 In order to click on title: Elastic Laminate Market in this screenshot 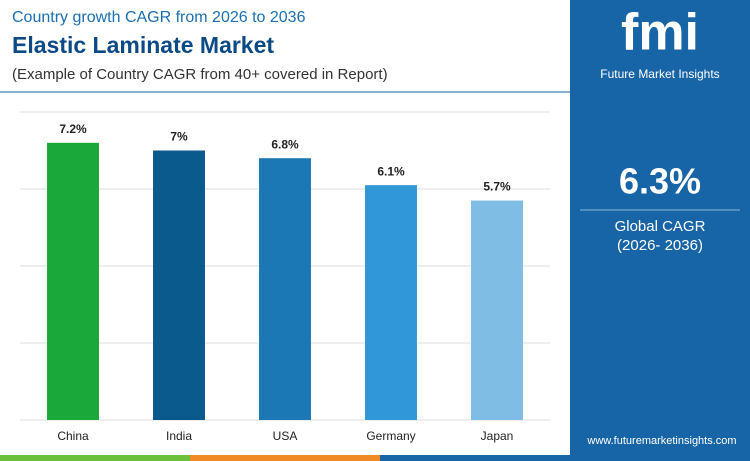, I will do `click(143, 45)`.